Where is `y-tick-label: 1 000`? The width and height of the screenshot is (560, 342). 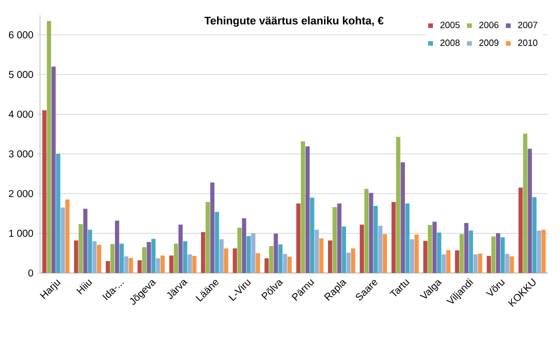
y-tick-label: 1 000 is located at coordinates (21, 233).